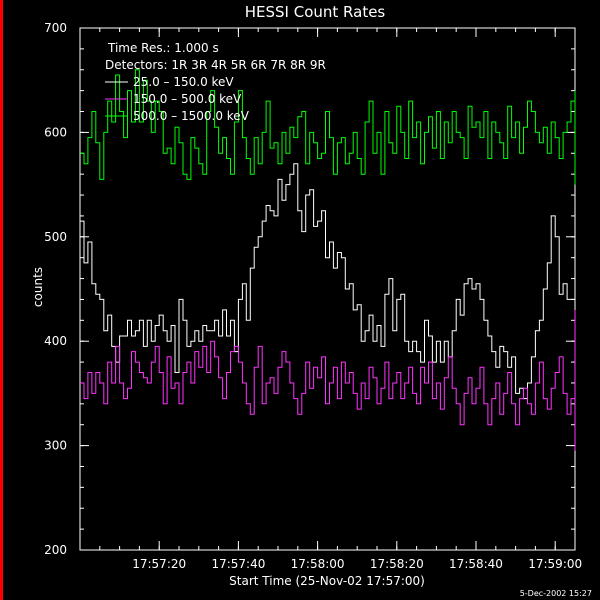 Image resolution: width=600 pixels, height=600 pixels. I want to click on x-tick-label: 17:57:20, so click(159, 564).